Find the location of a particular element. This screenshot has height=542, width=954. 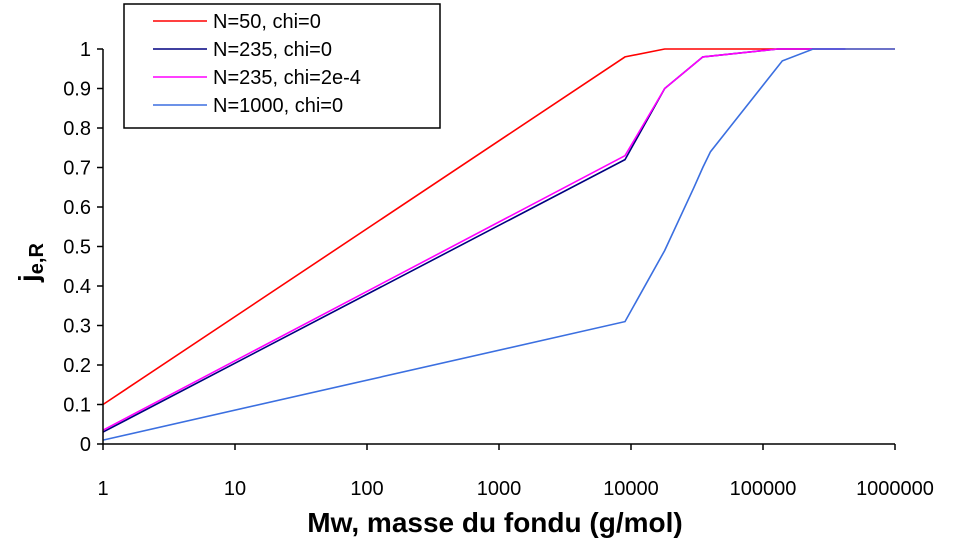

y-tick-label: 0.3 is located at coordinates (77, 327).